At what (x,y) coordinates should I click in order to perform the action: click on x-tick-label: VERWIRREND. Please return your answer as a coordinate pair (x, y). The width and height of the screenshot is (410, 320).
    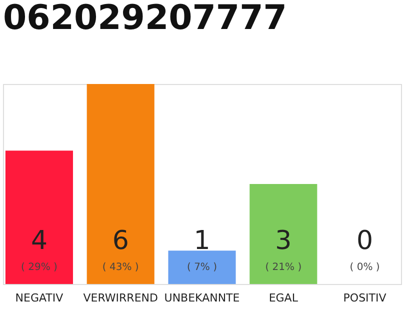
    Looking at the image, I should click on (120, 298).